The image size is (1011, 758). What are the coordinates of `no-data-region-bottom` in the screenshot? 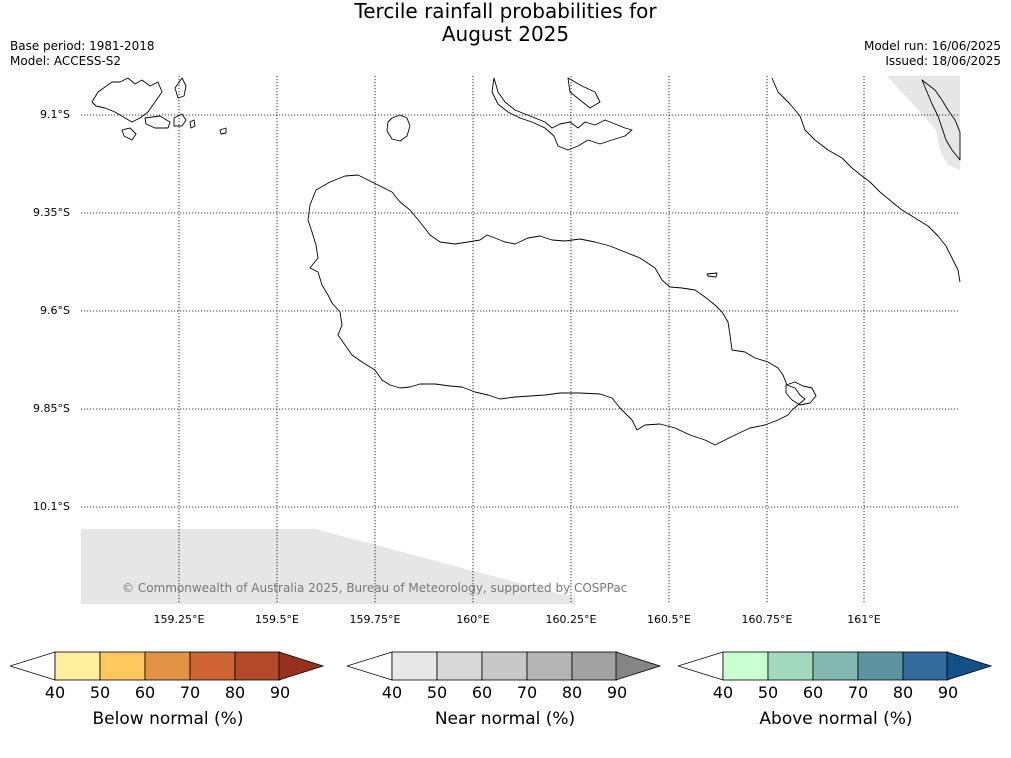 It's located at (328, 566).